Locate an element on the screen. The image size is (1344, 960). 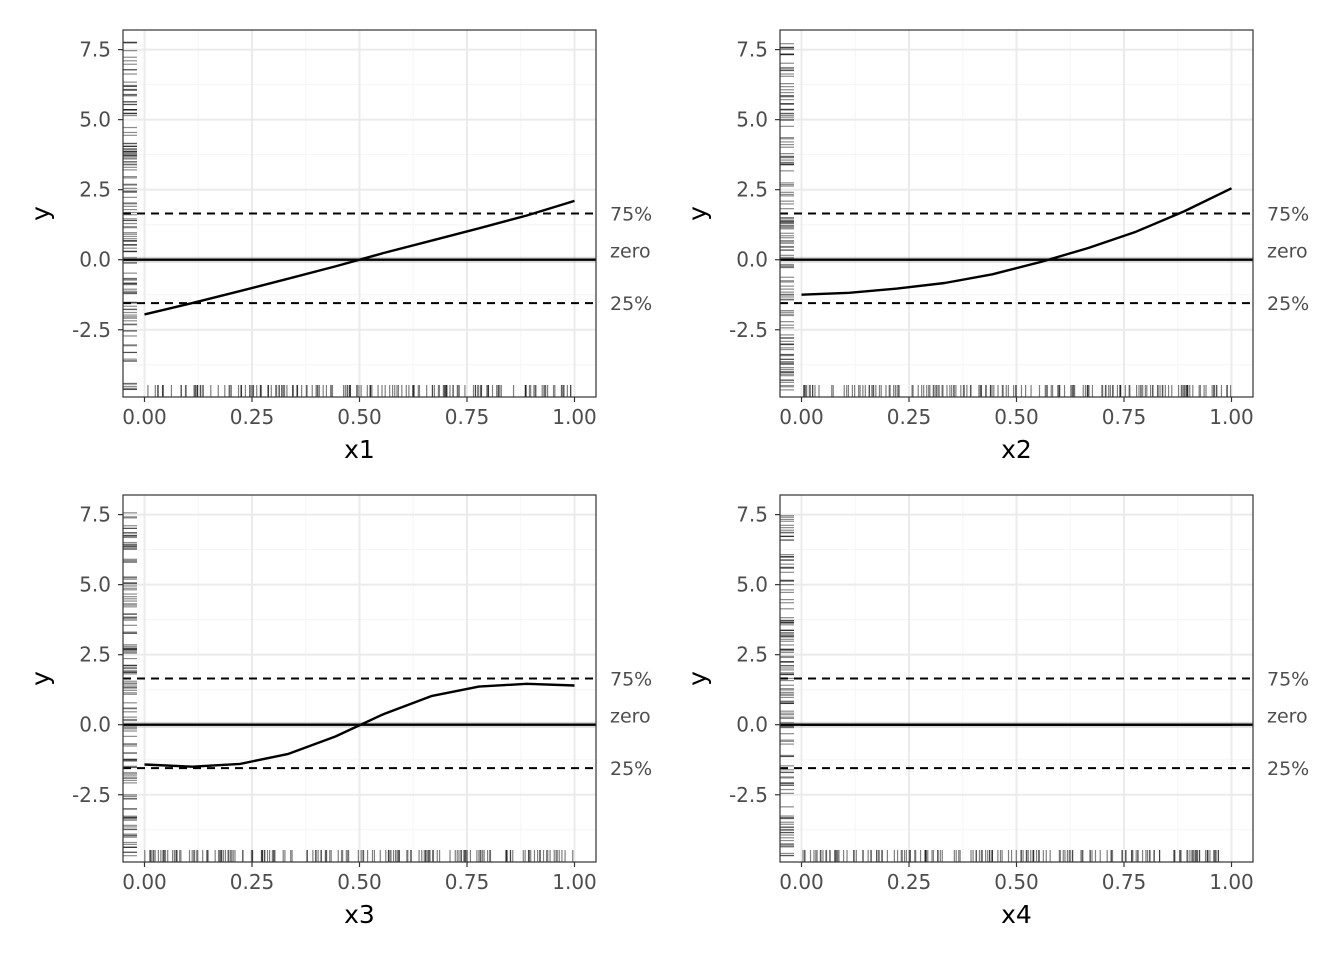
x-axis-title: x3 is located at coordinates (359, 914).